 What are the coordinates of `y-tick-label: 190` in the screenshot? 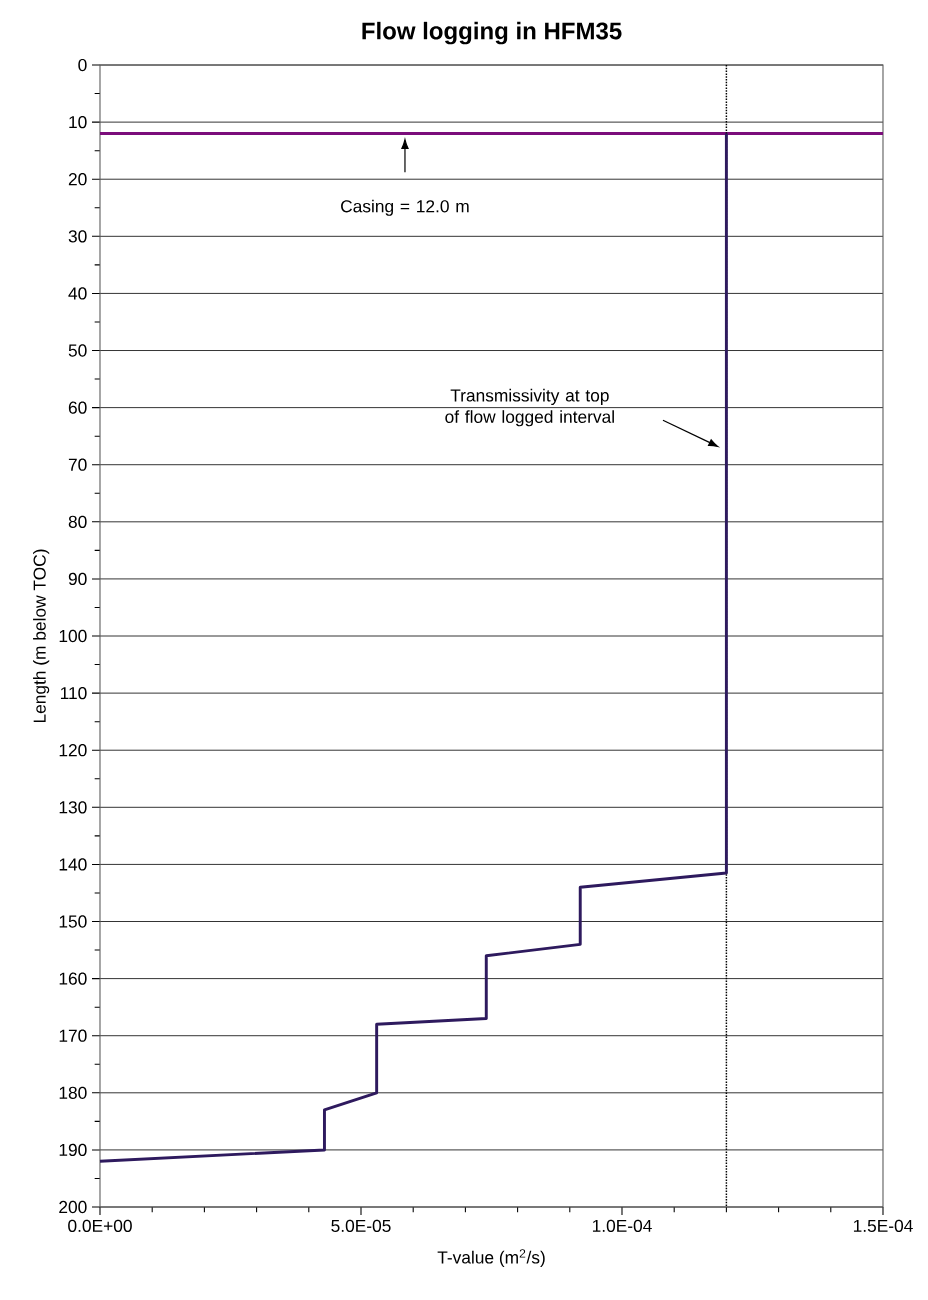 It's located at (73, 1150).